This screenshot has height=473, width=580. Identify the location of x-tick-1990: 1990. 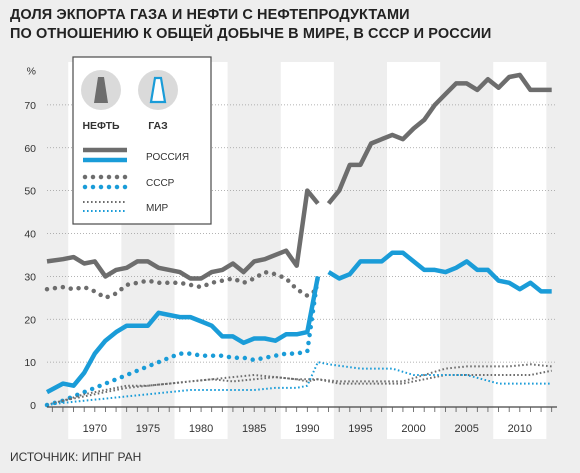
(307, 429).